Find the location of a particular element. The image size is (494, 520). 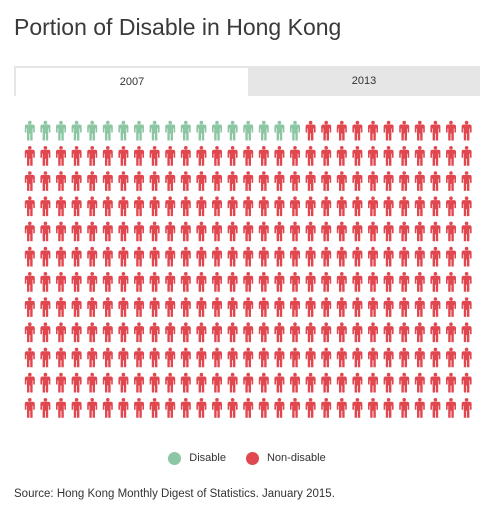

legend-item-disable: Disable is located at coordinates (197, 458).